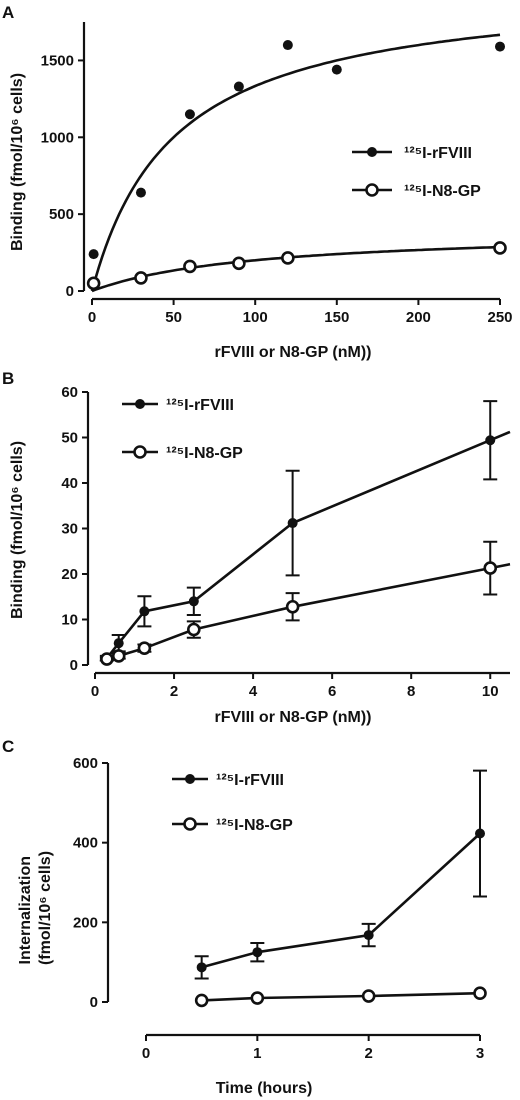 The height and width of the screenshot is (1100, 520). Describe the element at coordinates (8, 746) in the screenshot. I see `panel-label-c: C` at that location.